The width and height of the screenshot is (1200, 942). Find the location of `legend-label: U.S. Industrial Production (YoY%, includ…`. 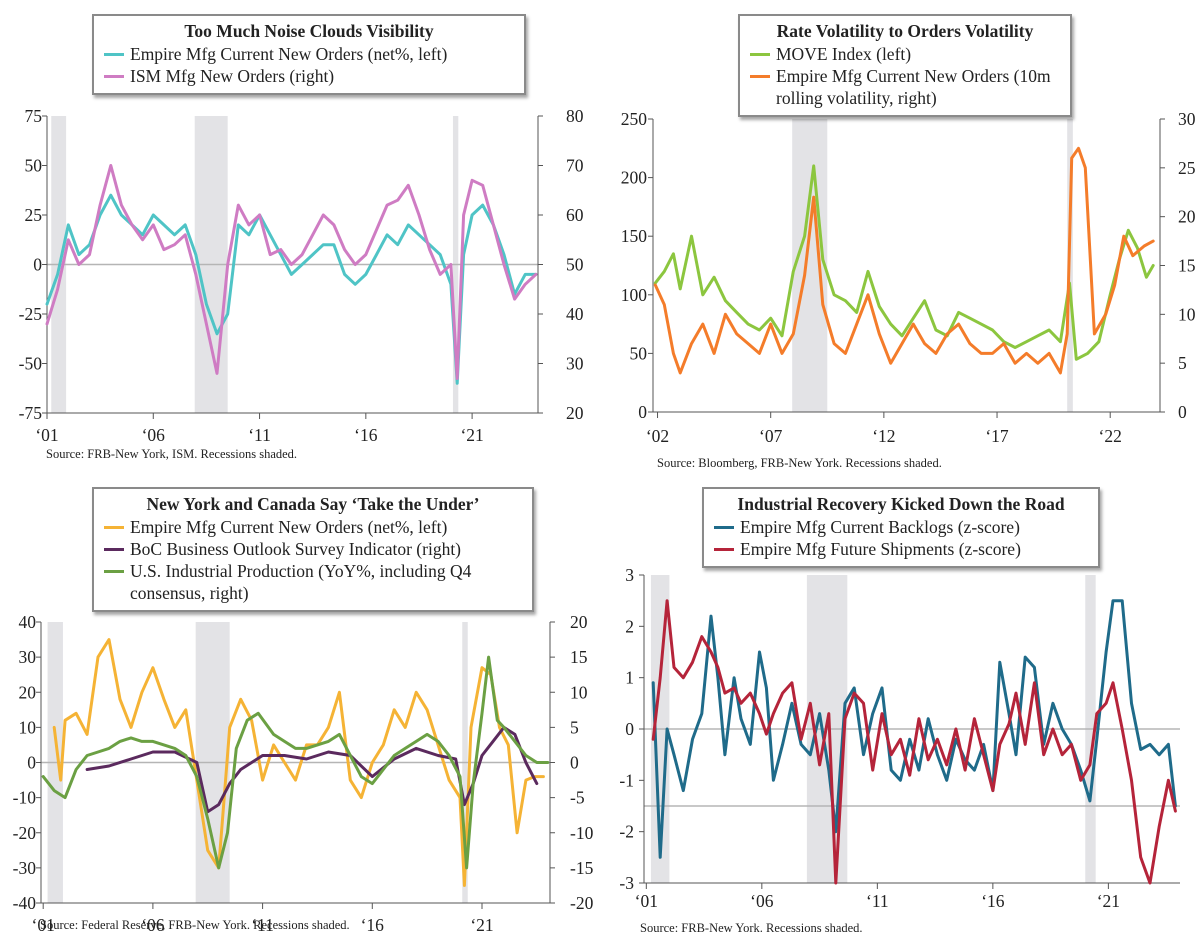

legend-label: U.S. Industrial Production (YoY%, includ… is located at coordinates (301, 582).